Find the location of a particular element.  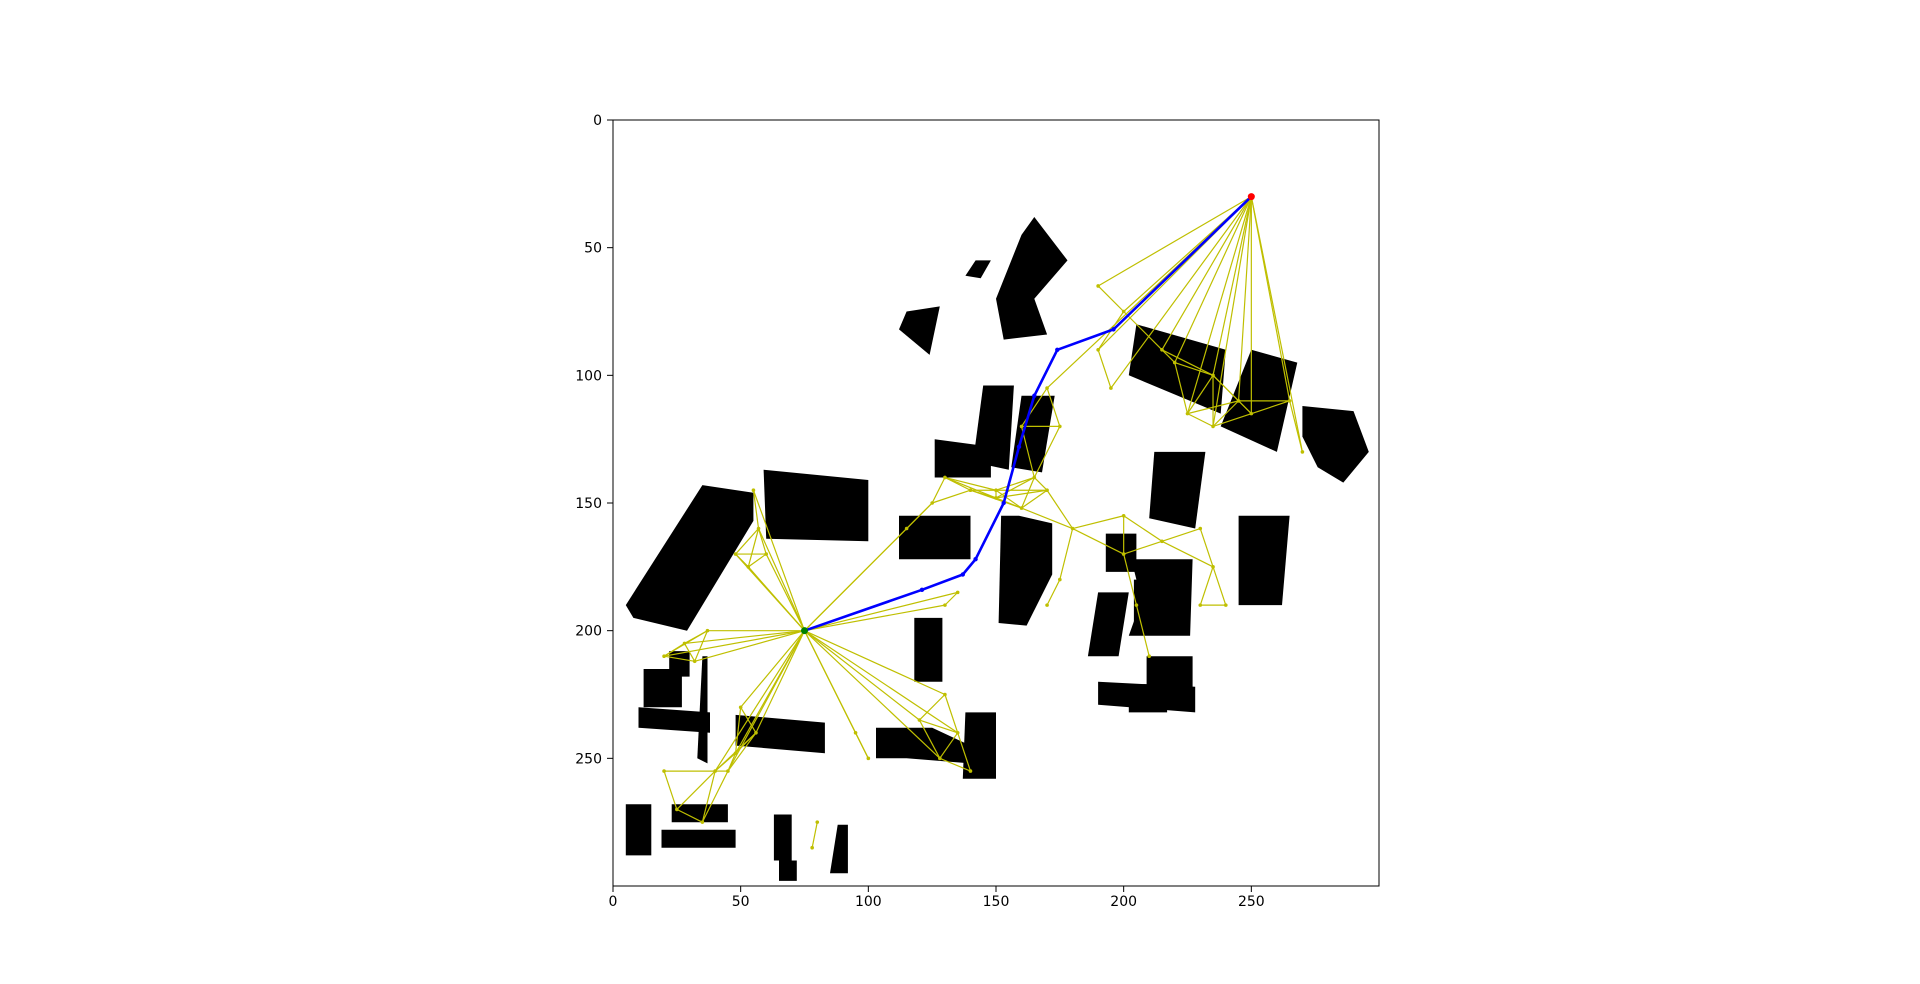

planned-path is located at coordinates (1028, 414).